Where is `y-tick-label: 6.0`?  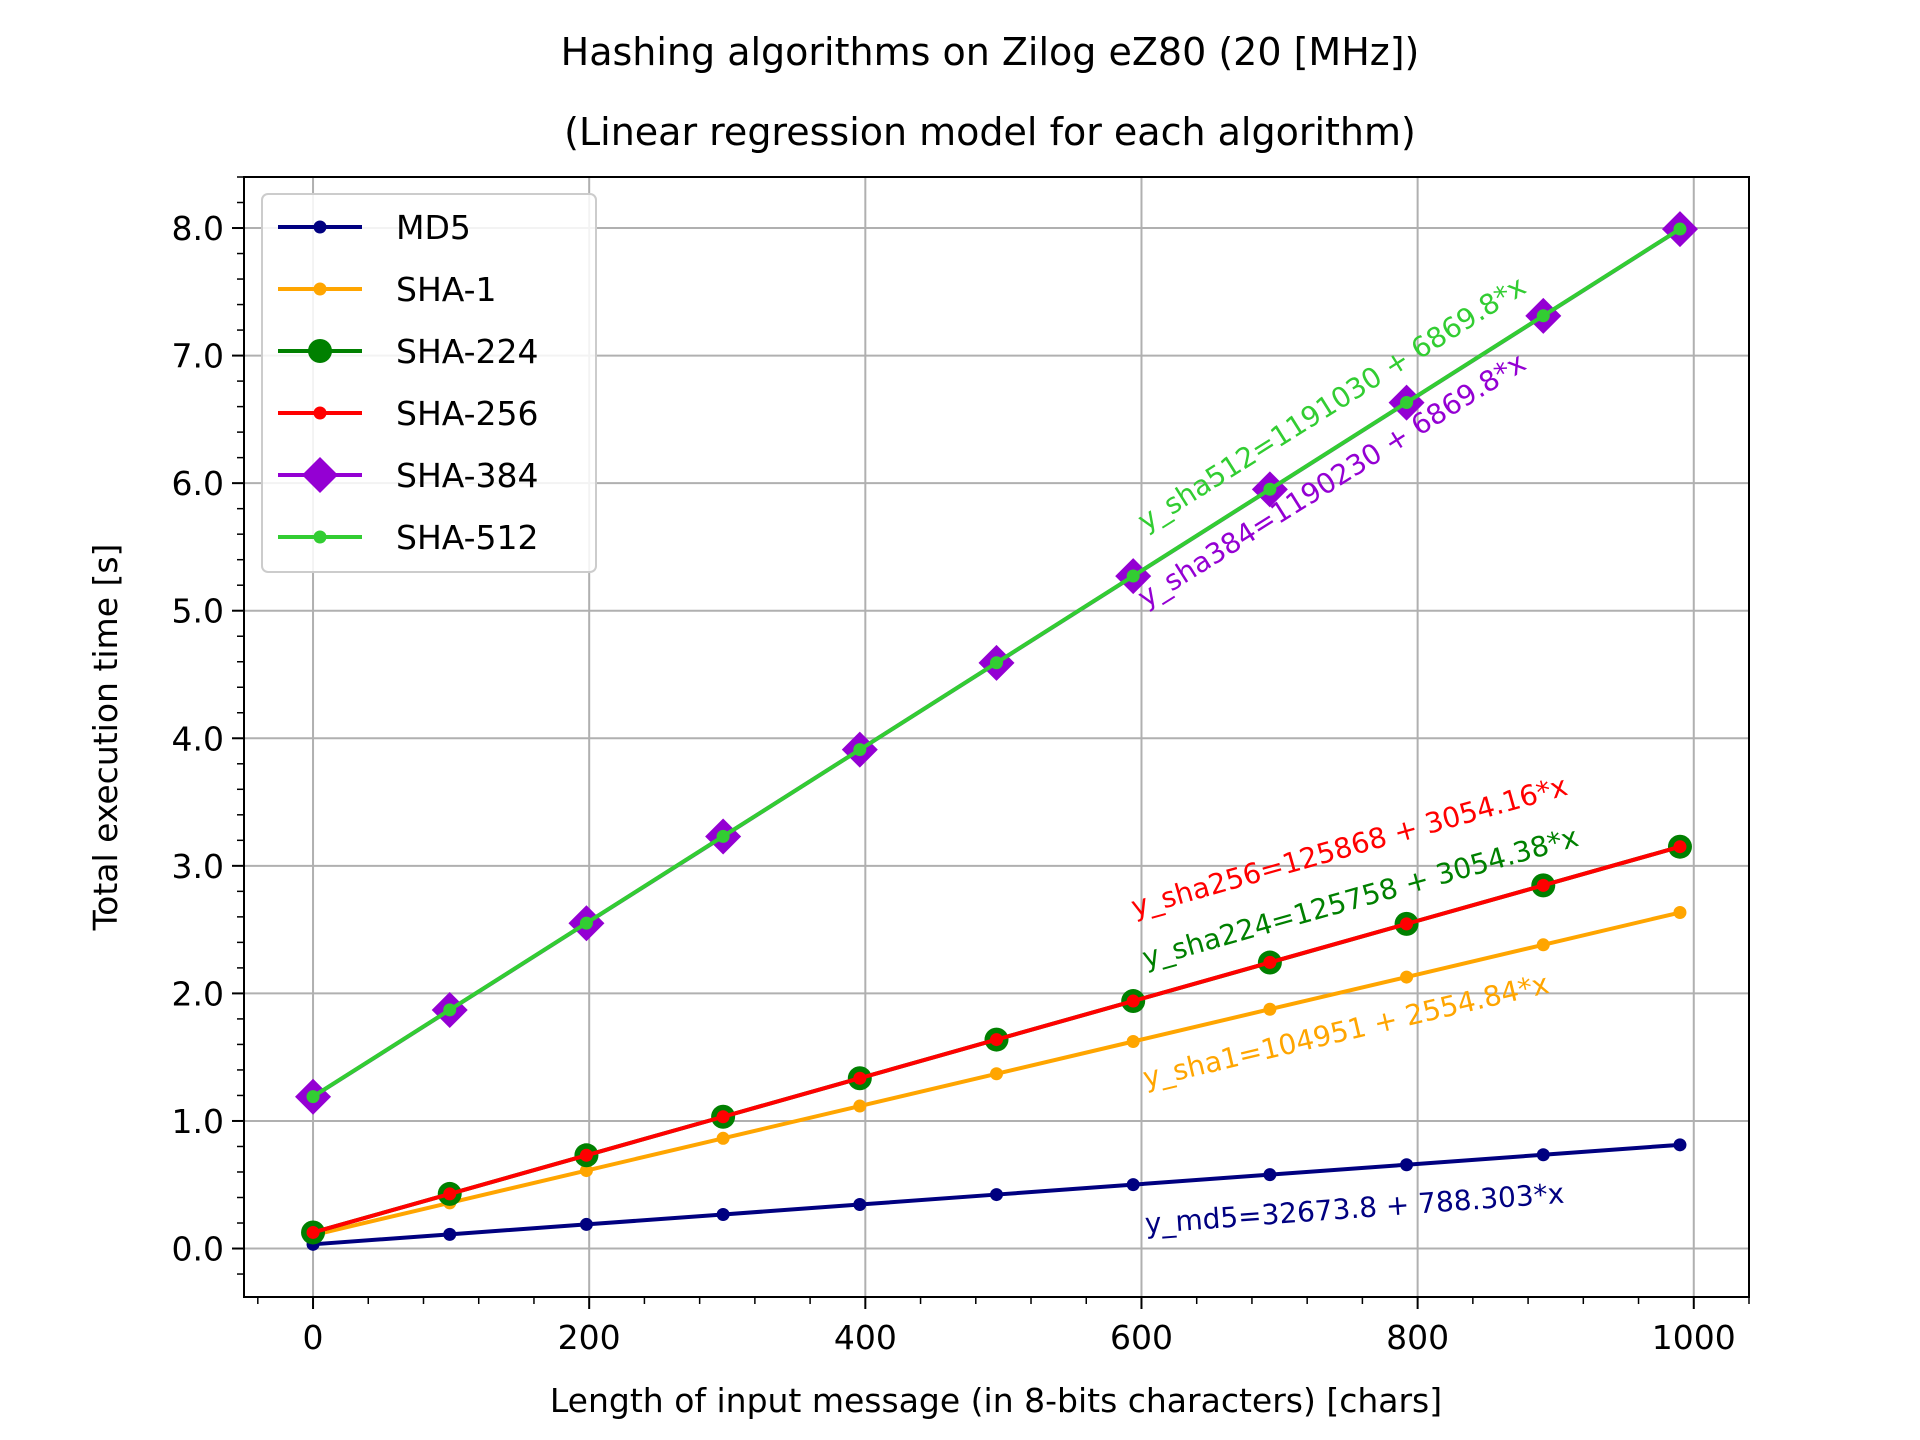
y-tick-label: 6.0 is located at coordinates (198, 483).